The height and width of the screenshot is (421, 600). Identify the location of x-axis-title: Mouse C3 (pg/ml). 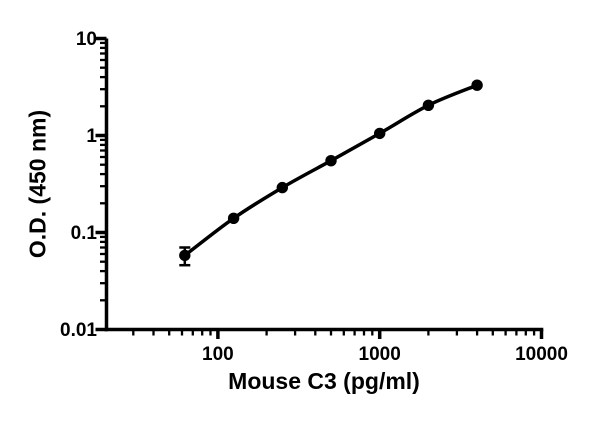
(324, 381).